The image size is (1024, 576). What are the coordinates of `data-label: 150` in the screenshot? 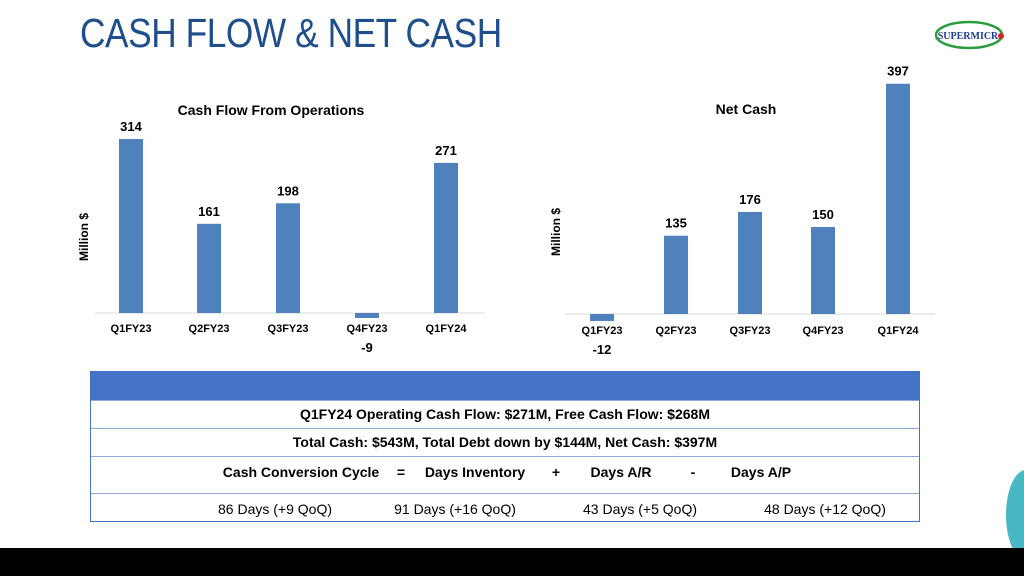 It's located at (823, 214).